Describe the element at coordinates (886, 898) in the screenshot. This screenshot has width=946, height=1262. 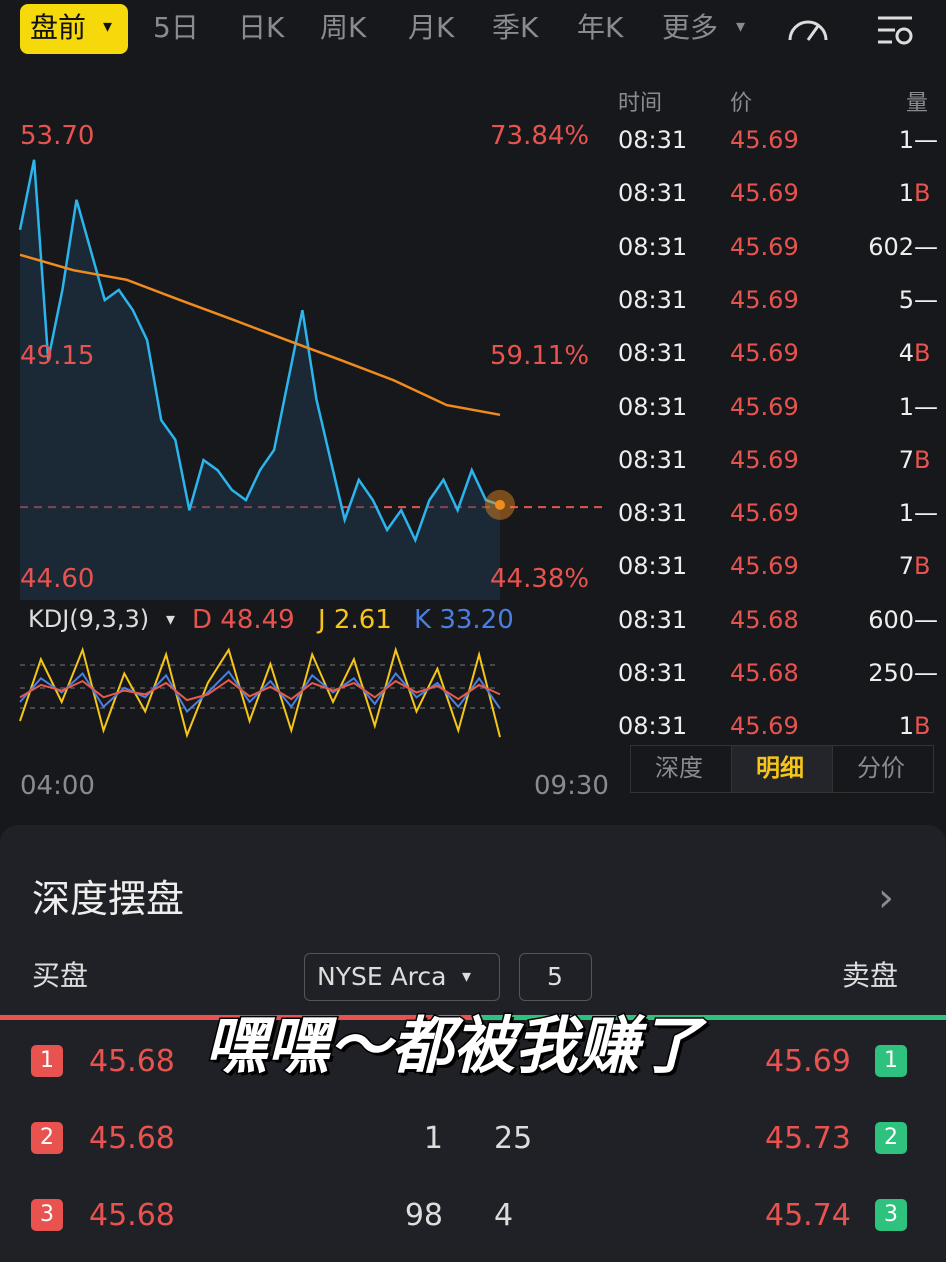
I see `depth-arrow: ›` at that location.